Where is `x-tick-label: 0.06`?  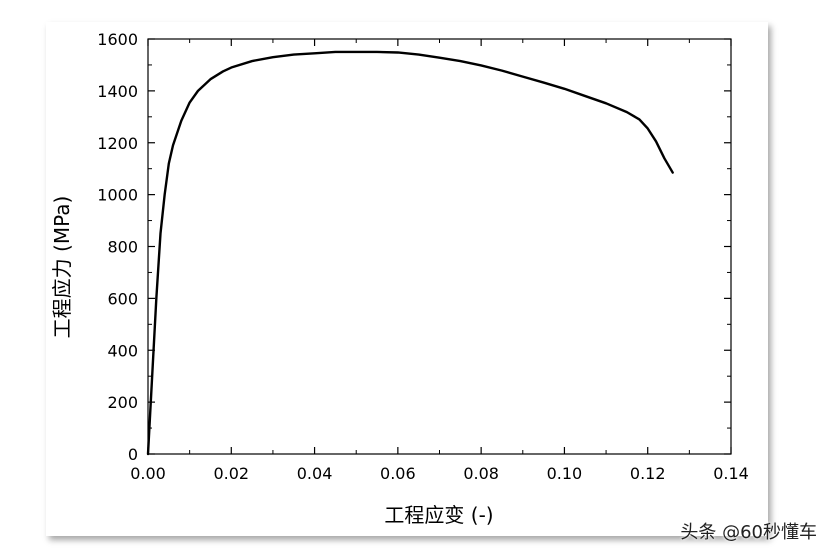 x-tick-label: 0.06 is located at coordinates (398, 473).